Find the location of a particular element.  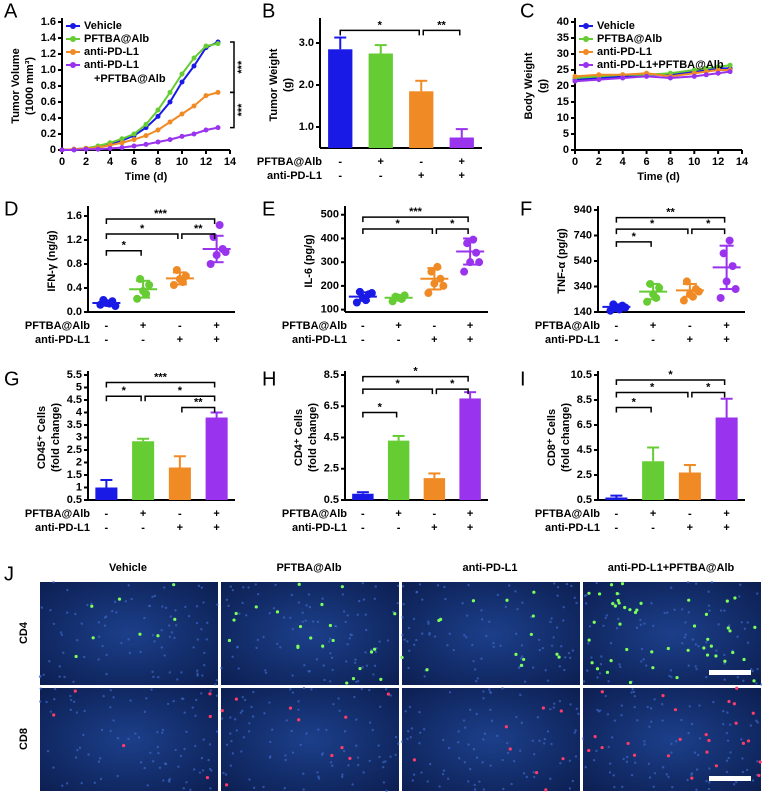

x-tick-label: 2 is located at coordinates (86, 162).